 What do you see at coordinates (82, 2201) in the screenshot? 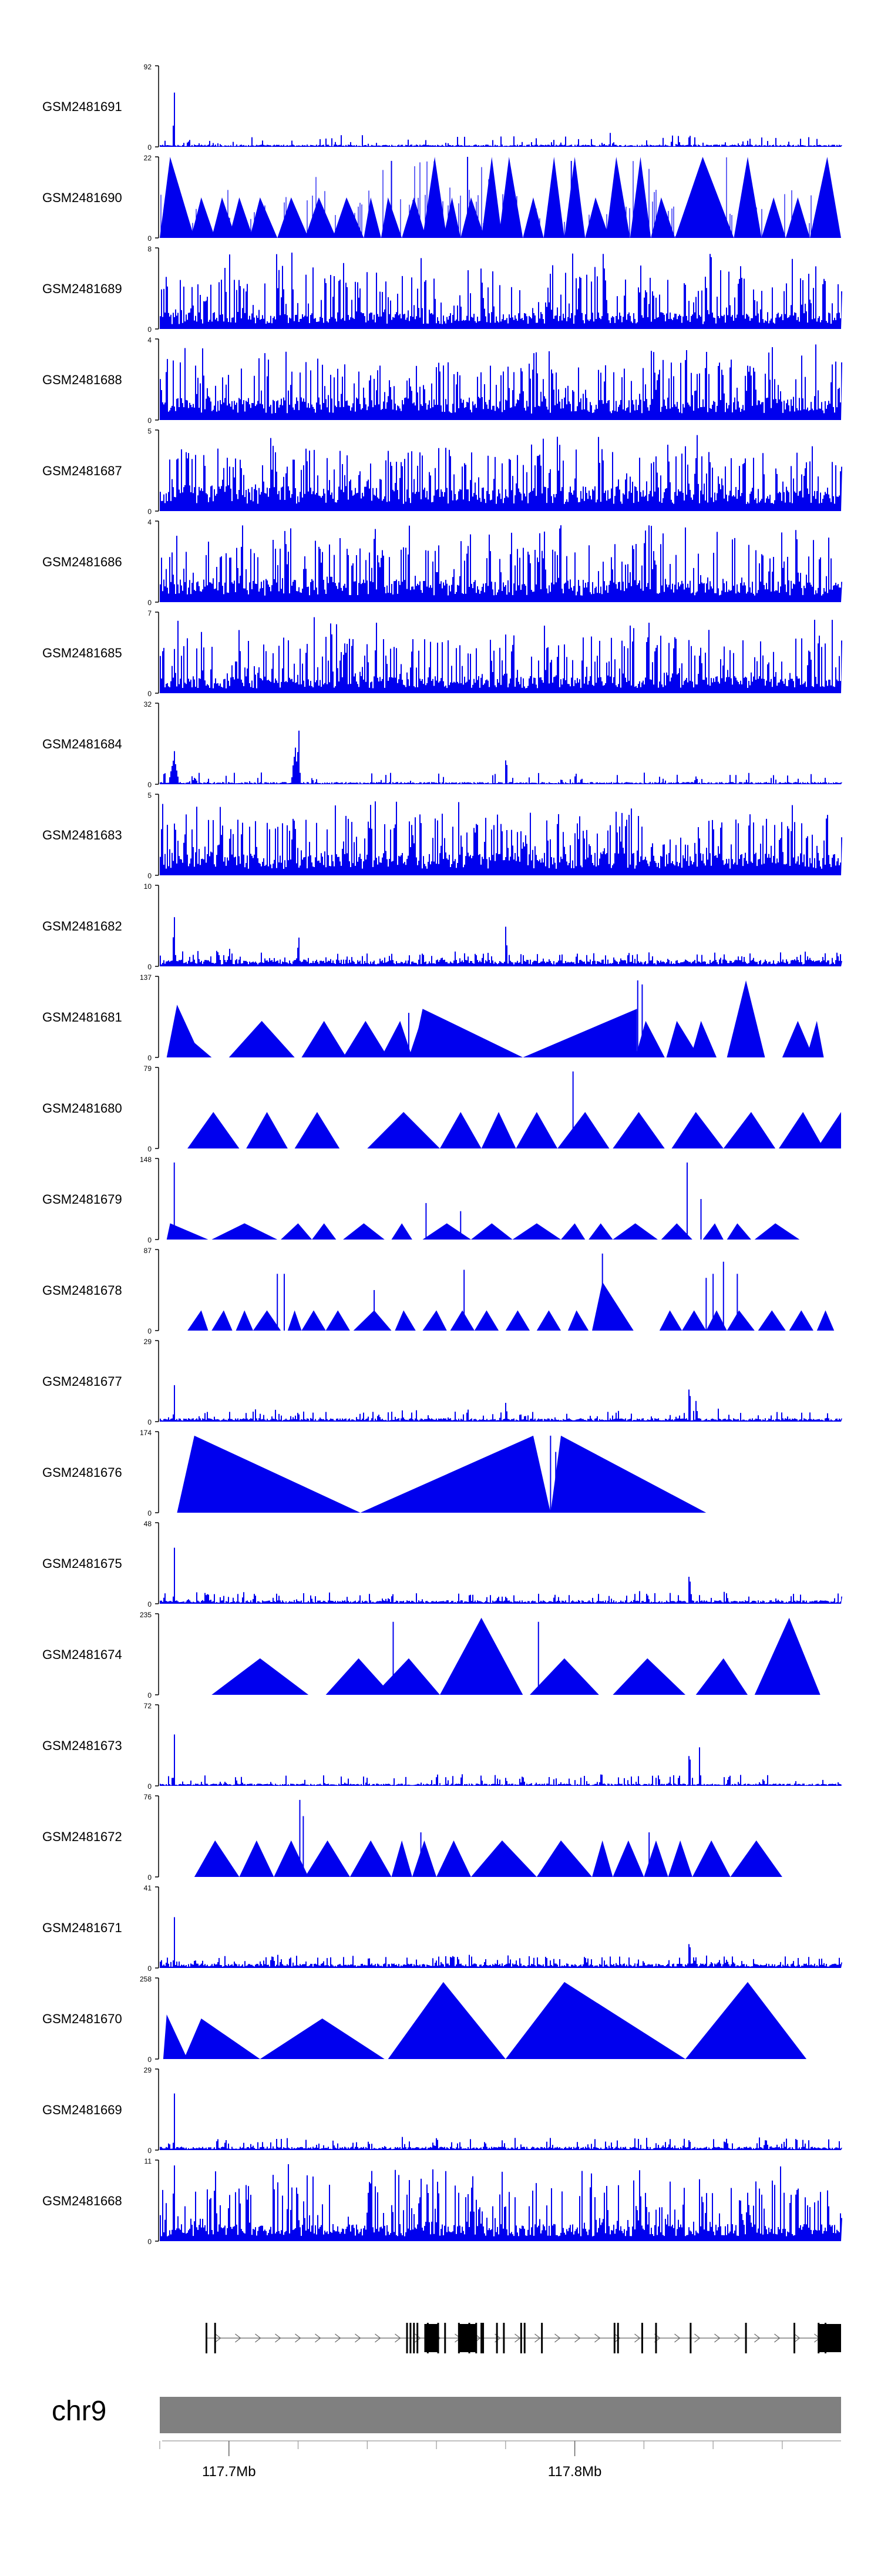
I see `track-label: GSM2481668` at bounding box center [82, 2201].